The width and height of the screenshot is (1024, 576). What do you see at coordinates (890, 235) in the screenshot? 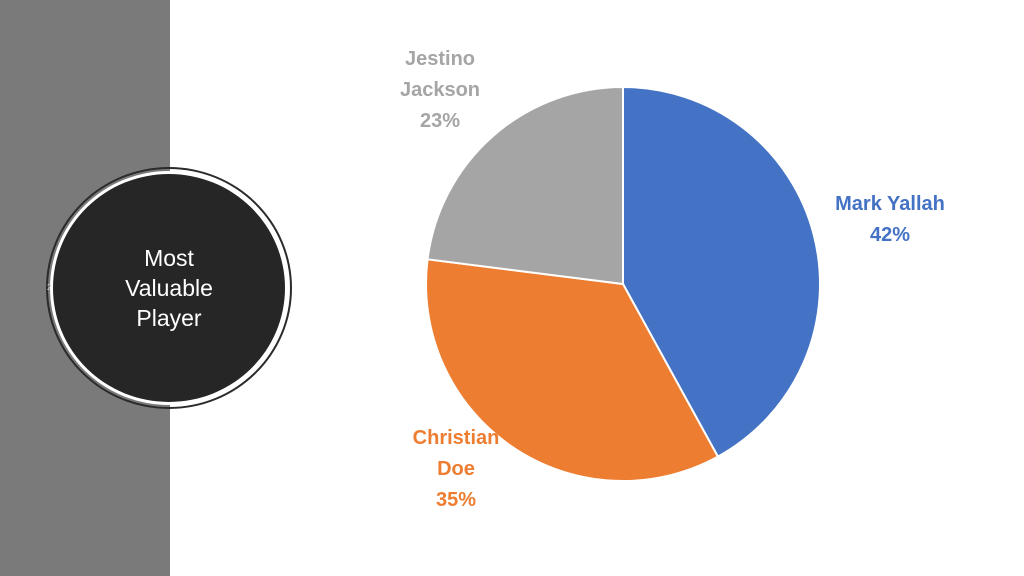
I see `slice-label-line: 42%` at bounding box center [890, 235].